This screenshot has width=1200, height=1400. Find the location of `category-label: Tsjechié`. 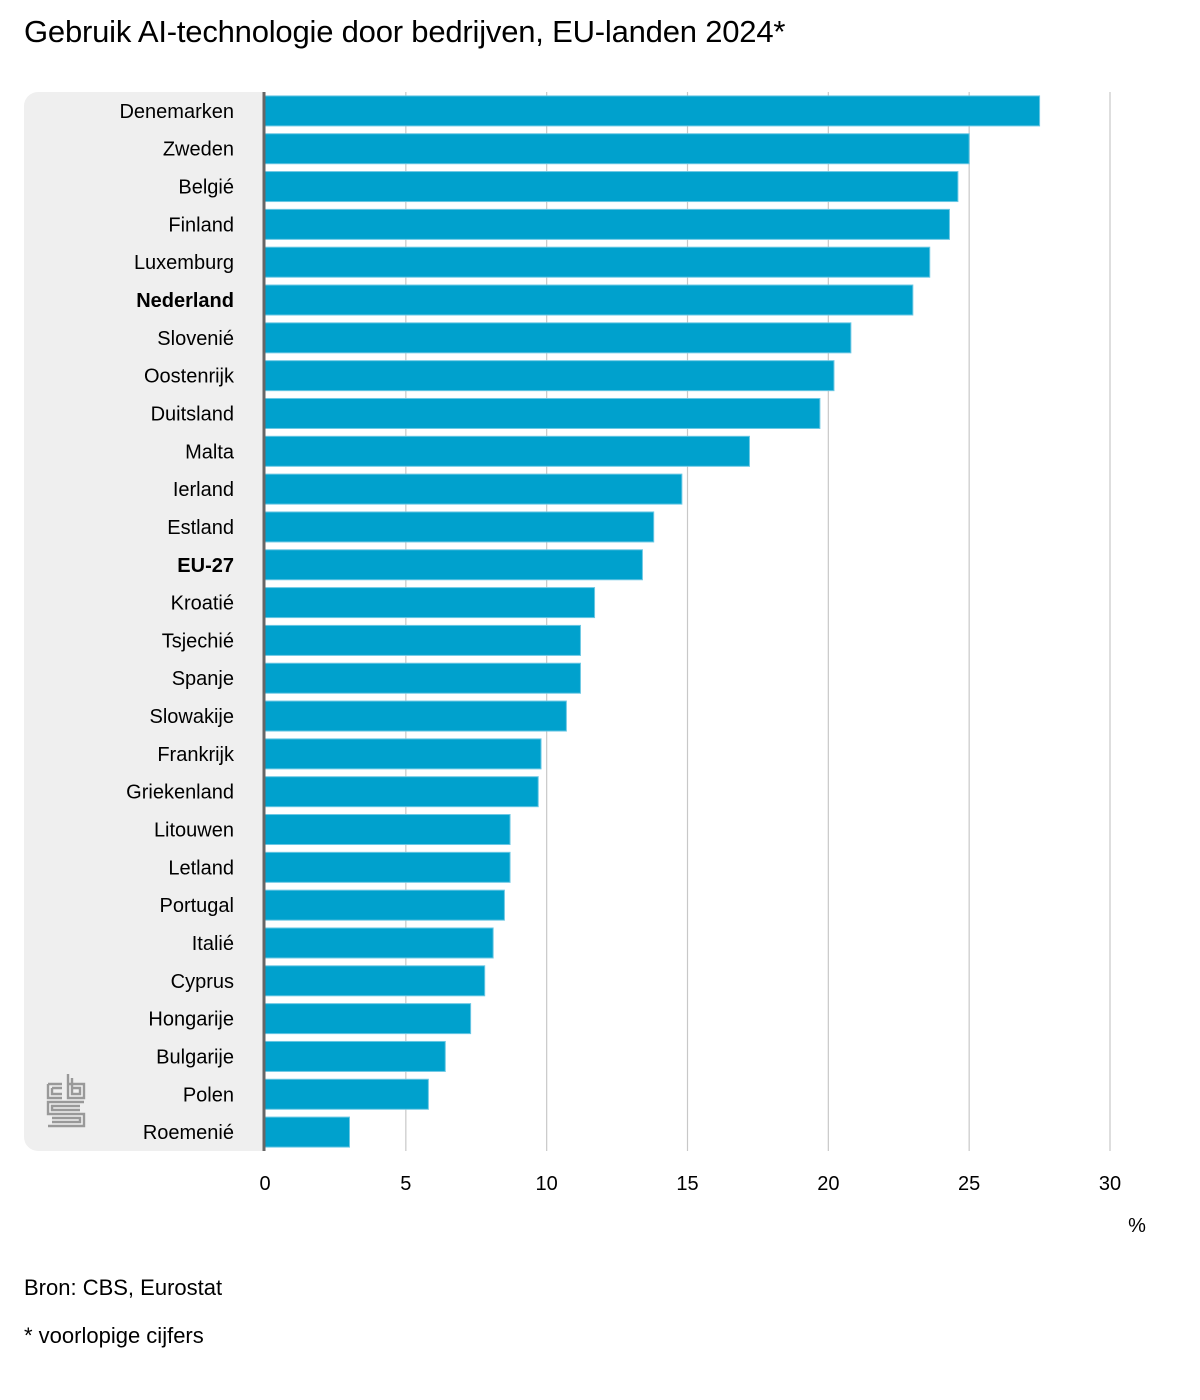

category-label: Tsjechié is located at coordinates (198, 641).